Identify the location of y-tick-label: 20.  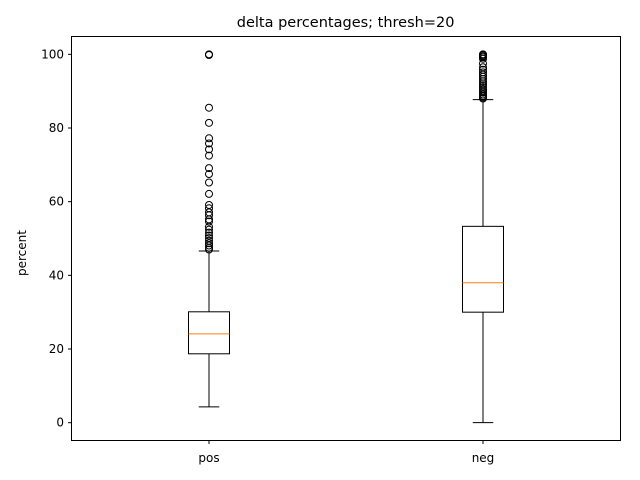
(56, 349).